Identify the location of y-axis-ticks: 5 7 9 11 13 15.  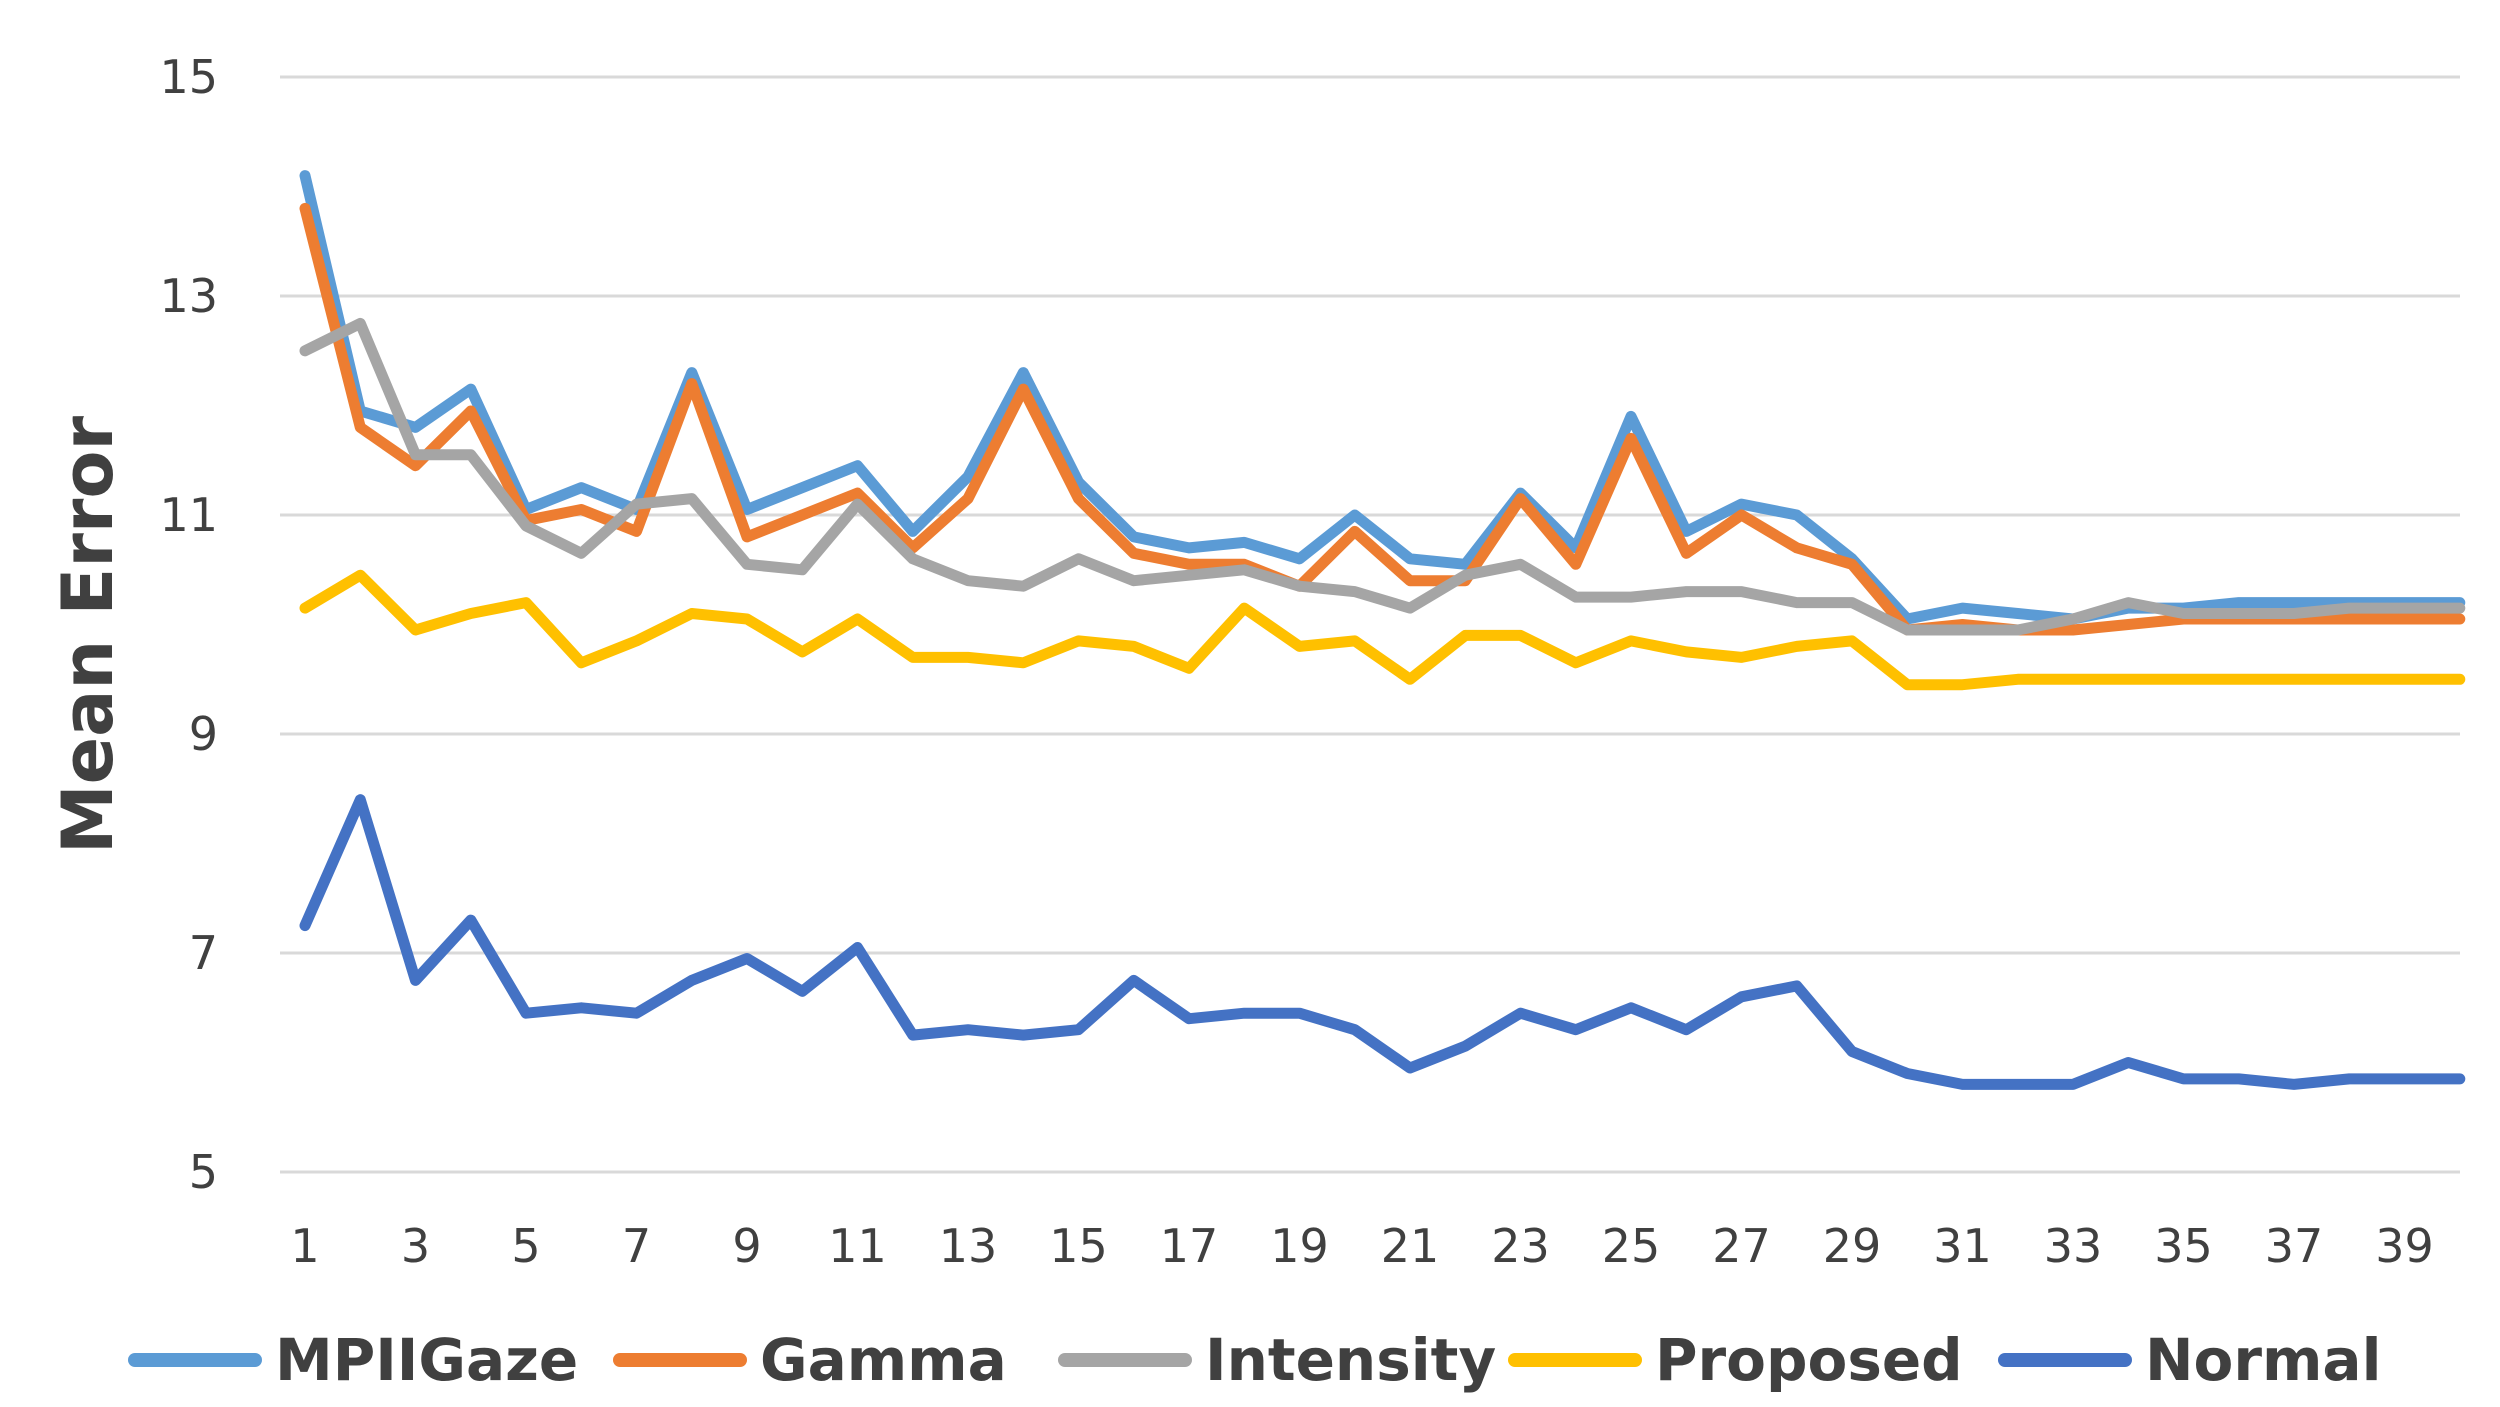
(188, 624).